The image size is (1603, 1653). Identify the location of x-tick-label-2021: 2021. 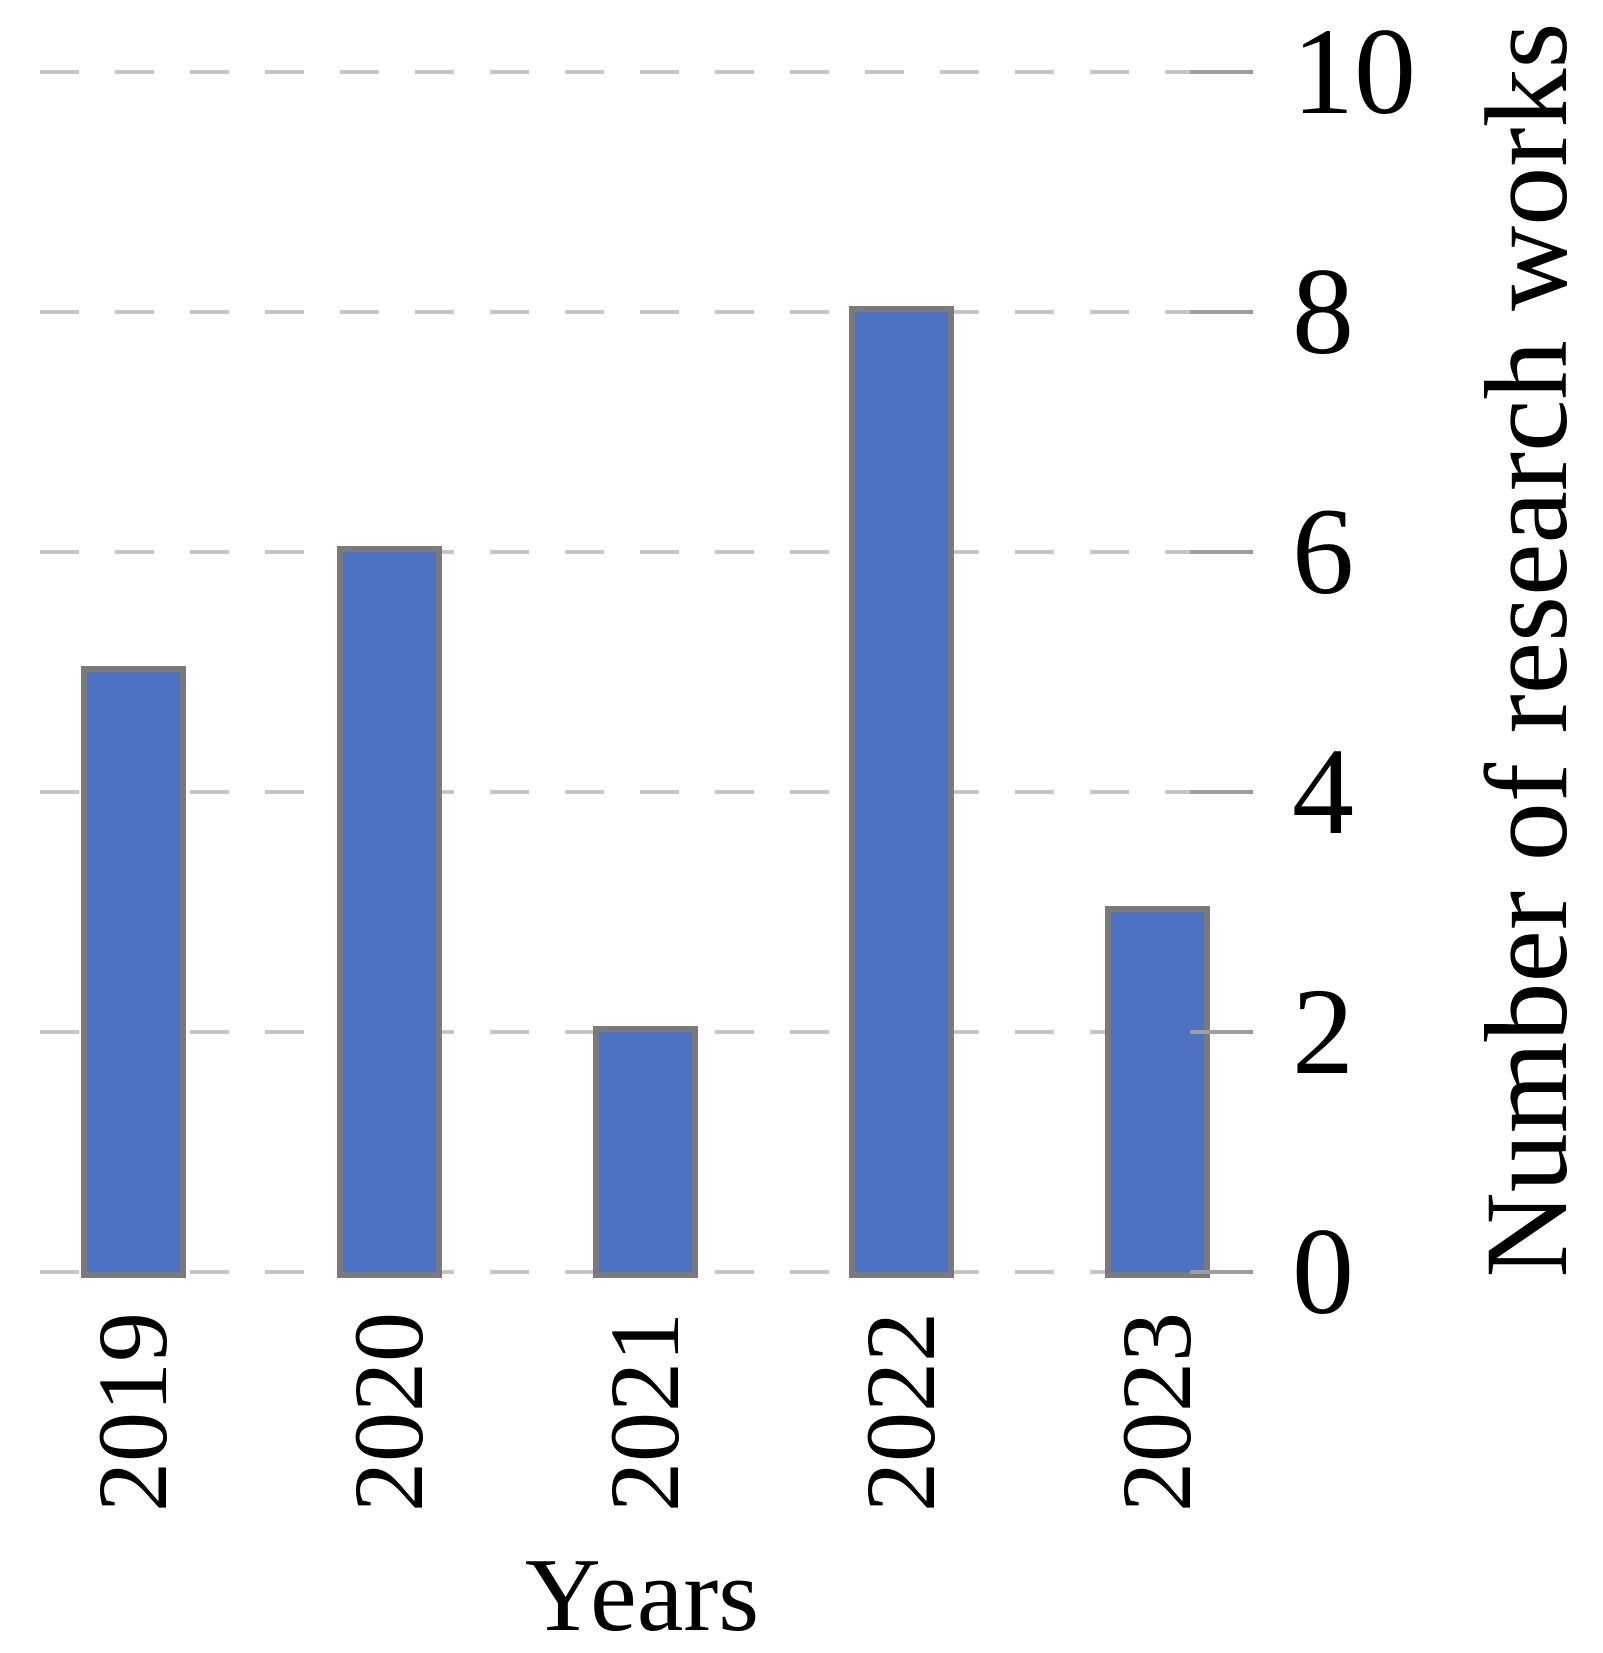
(644, 1412).